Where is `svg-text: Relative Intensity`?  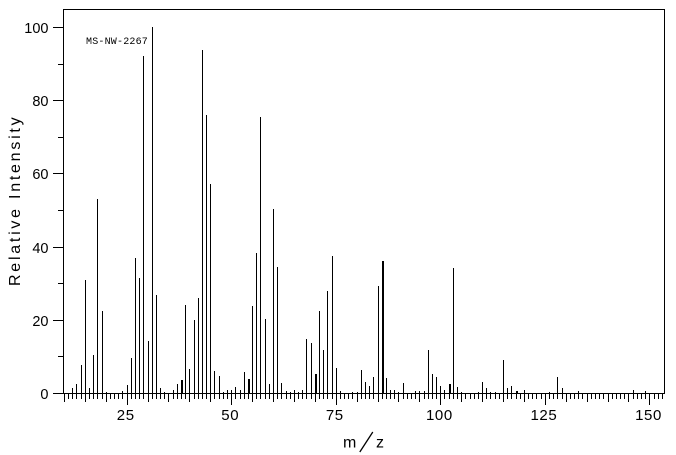 svg-text: Relative Intensity is located at coordinates (15, 200).